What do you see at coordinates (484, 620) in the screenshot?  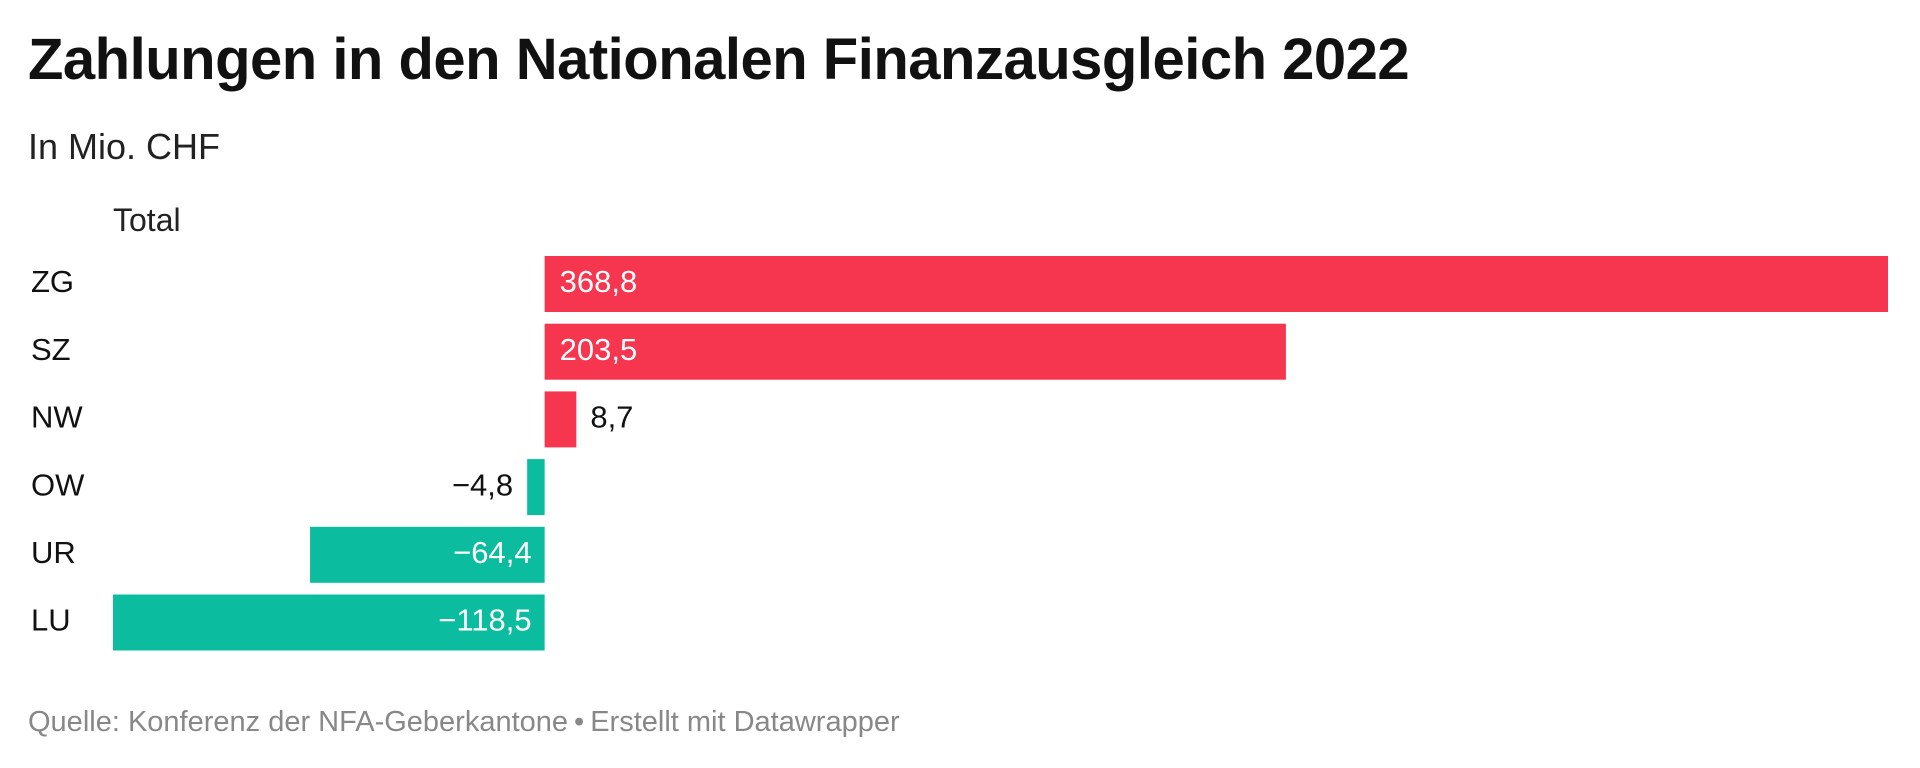 I see `value-label-lu: −118,5` at bounding box center [484, 620].